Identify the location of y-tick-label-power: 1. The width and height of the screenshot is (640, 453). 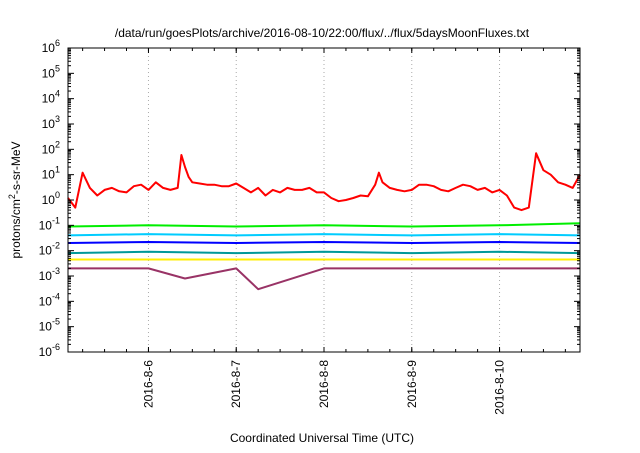
(57, 170).